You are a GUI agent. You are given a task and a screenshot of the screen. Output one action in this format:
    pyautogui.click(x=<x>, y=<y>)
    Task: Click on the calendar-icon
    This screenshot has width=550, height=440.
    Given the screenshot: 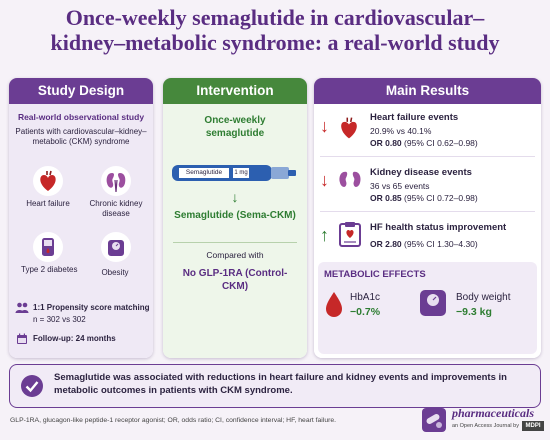 What is the action you would take?
    pyautogui.click(x=22, y=338)
    